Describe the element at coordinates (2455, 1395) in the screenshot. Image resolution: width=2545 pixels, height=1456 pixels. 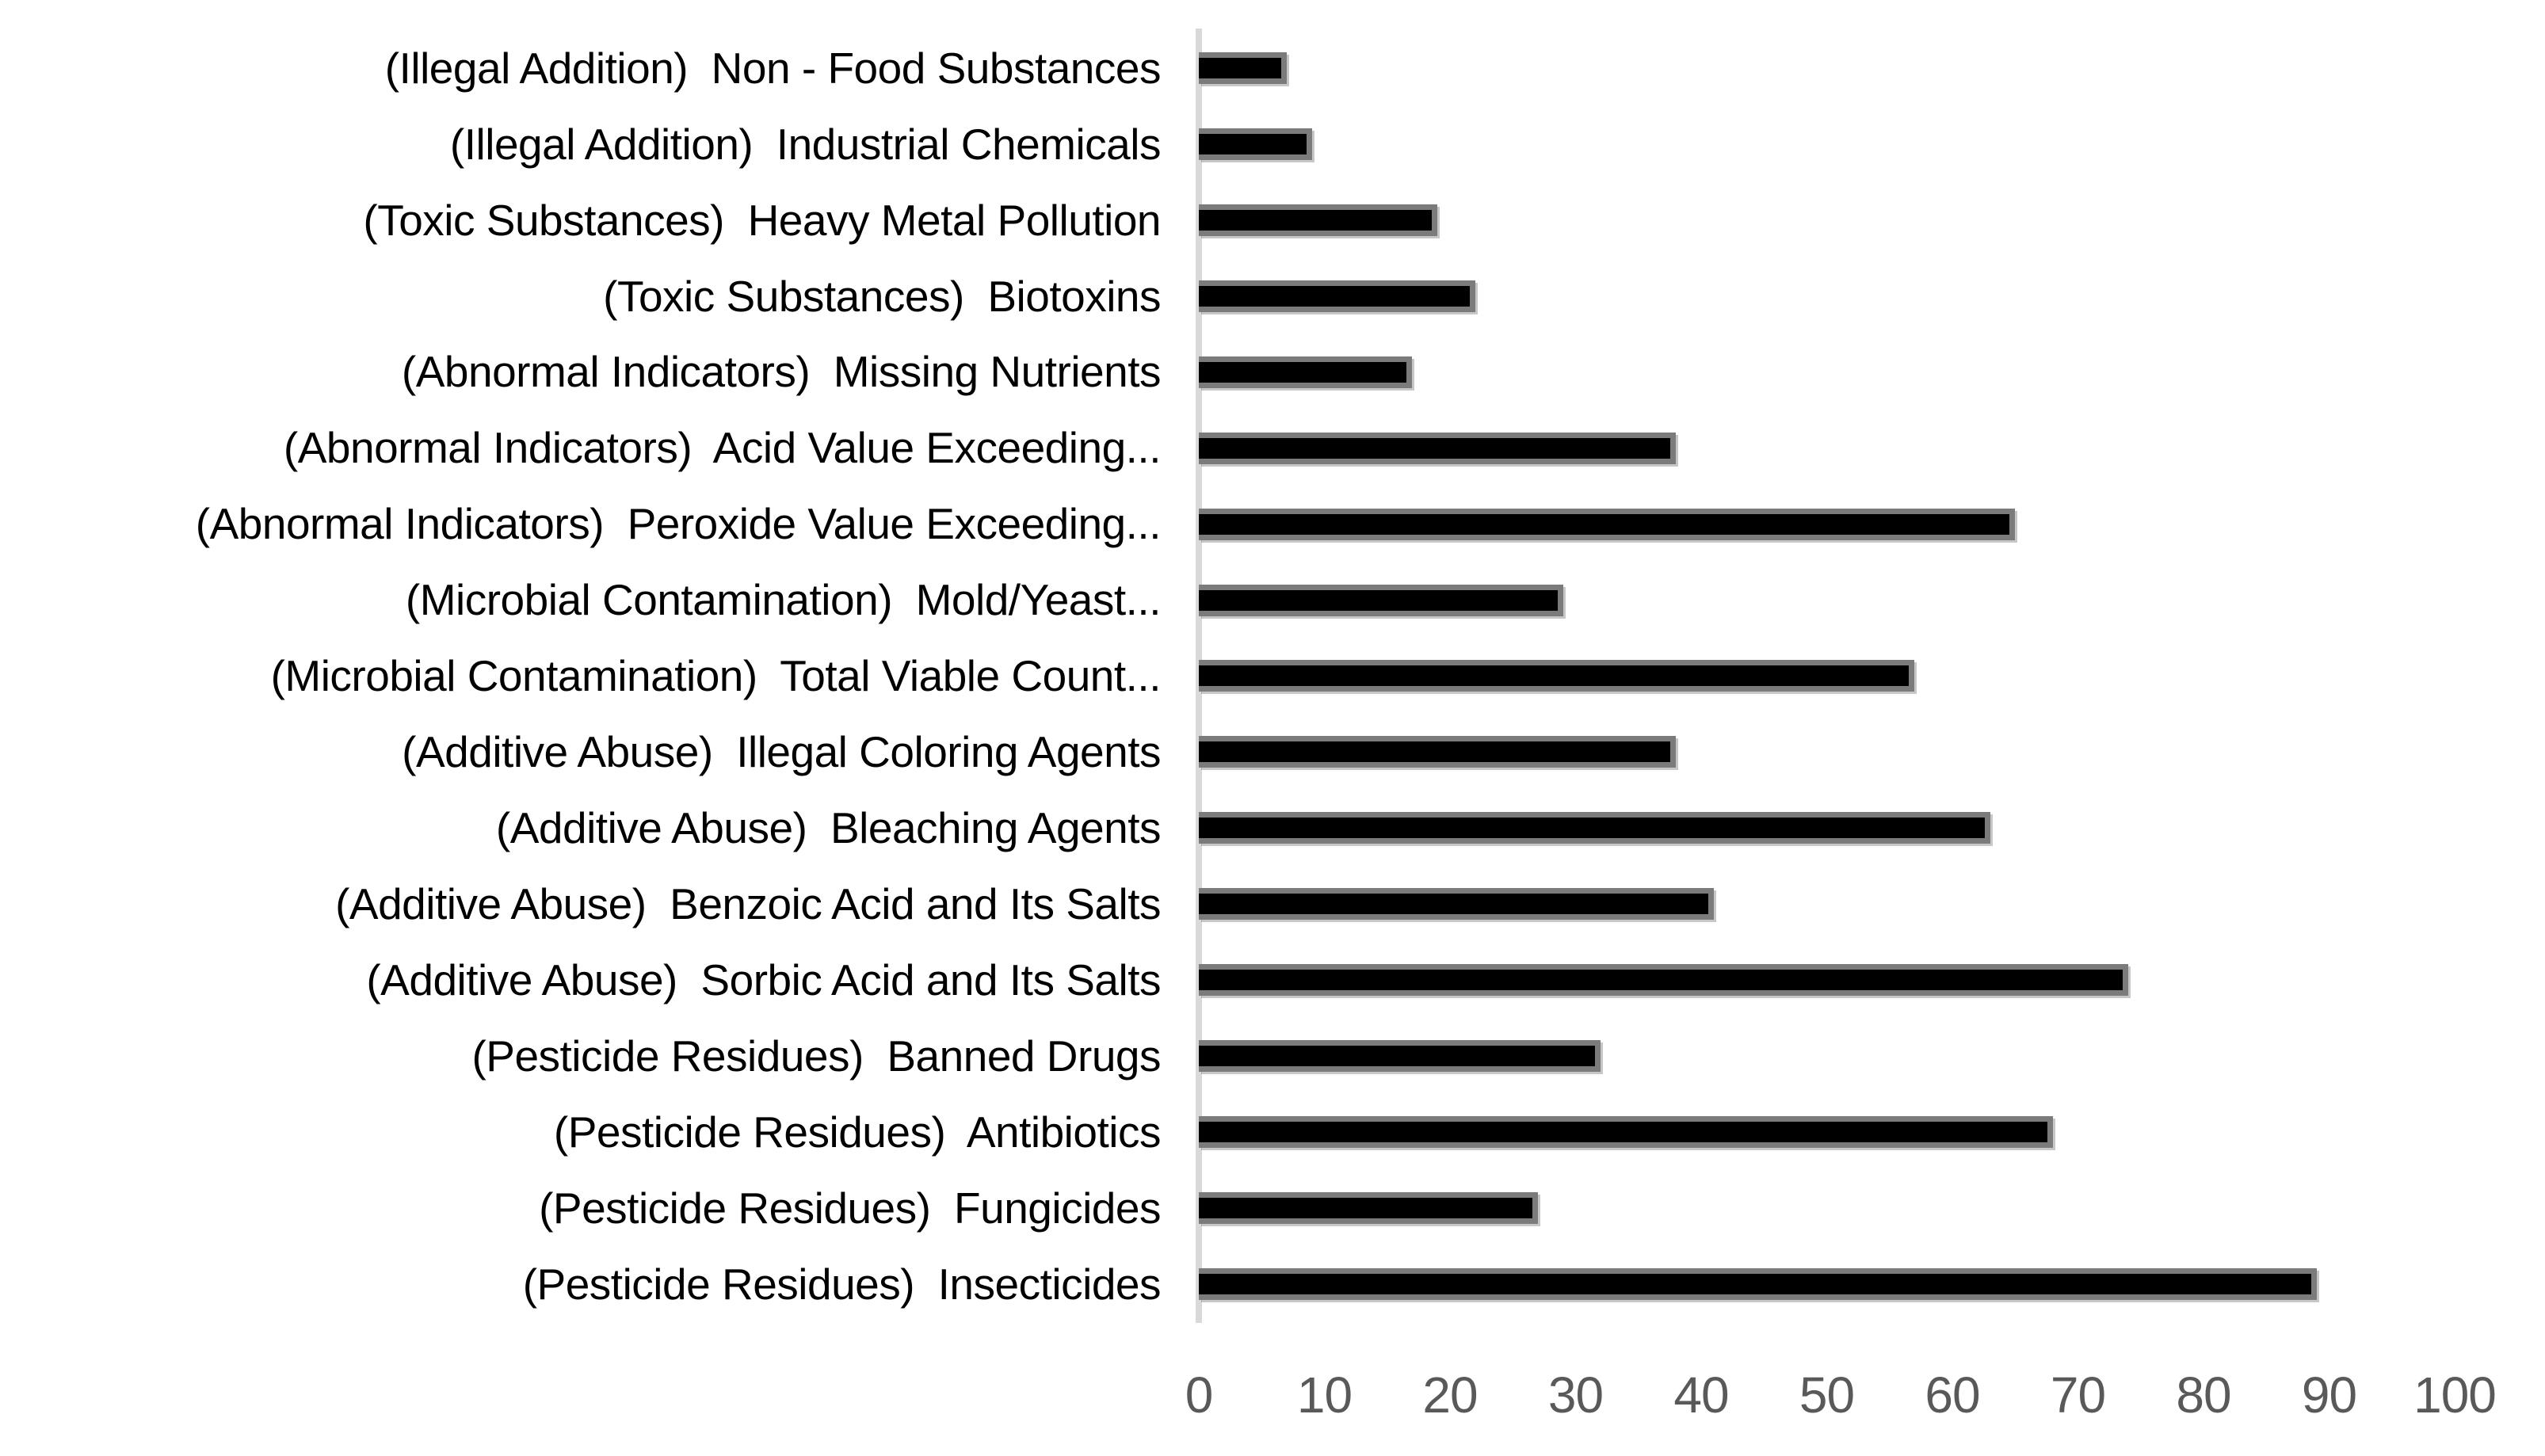
I see `x-tick-label: 100` at that location.